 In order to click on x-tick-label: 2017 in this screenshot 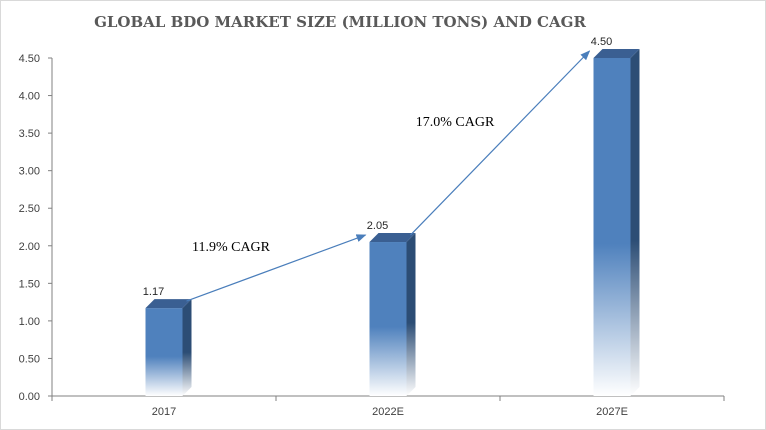, I will do `click(164, 412)`.